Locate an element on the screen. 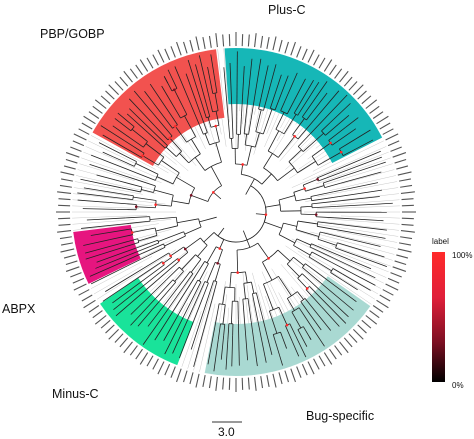  scale-bar: 3.0 is located at coordinates (227, 430).